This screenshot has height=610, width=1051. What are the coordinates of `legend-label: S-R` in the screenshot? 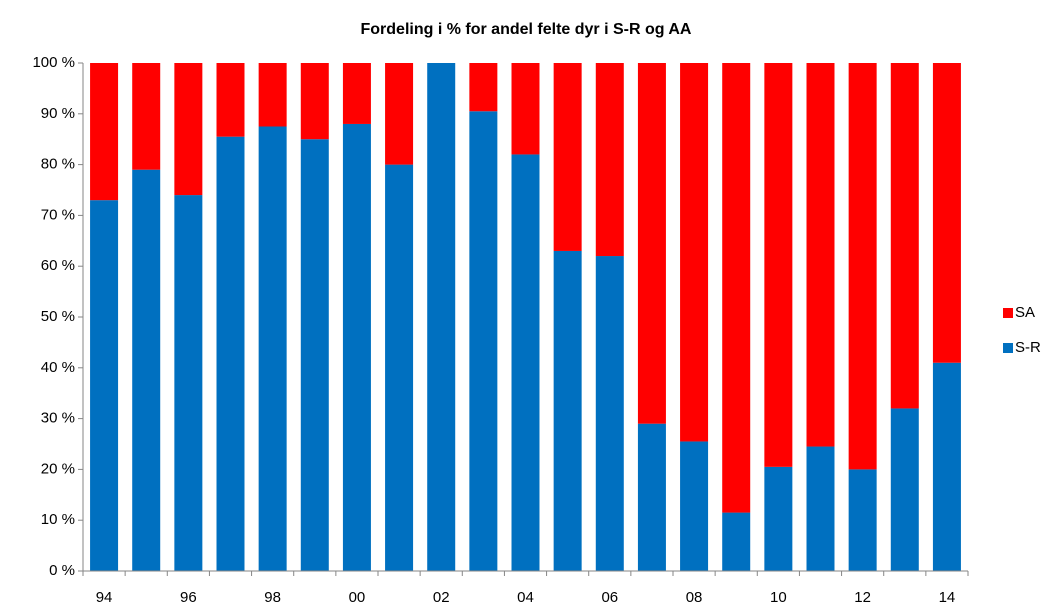 It's located at (1028, 347).